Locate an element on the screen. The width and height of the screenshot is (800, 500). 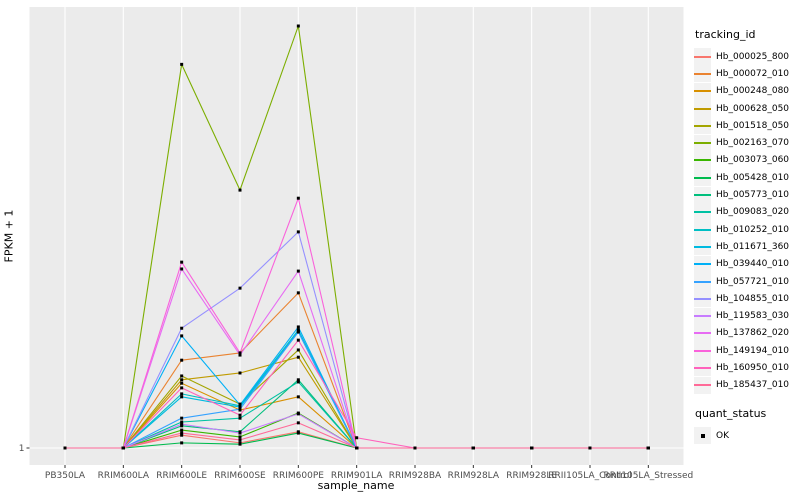
legend-title-tracking-id: tracking_id is located at coordinates (725, 34).